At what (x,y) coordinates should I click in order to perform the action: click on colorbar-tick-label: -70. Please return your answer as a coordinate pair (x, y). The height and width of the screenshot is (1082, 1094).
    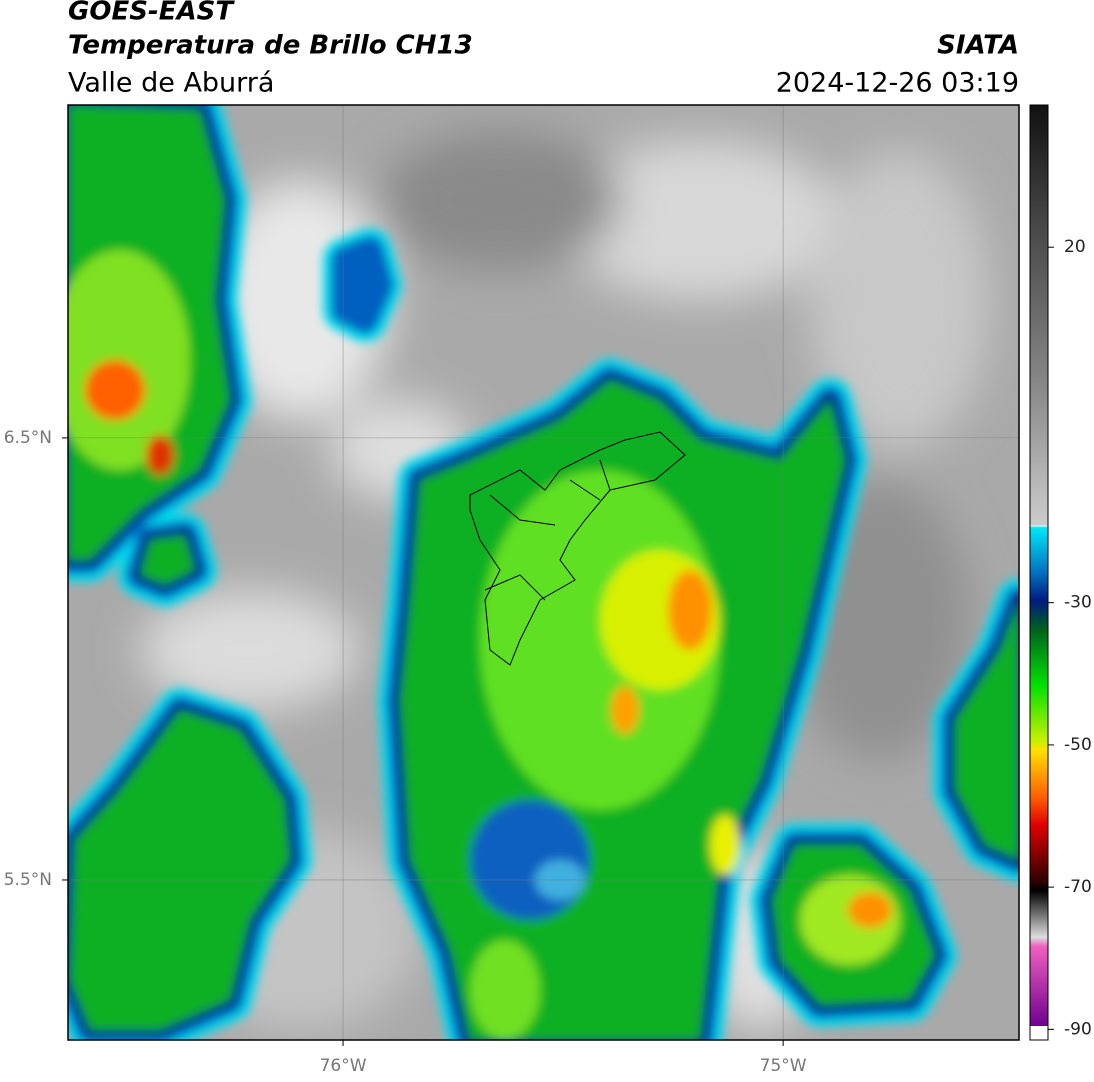
    Looking at the image, I should click on (1078, 887).